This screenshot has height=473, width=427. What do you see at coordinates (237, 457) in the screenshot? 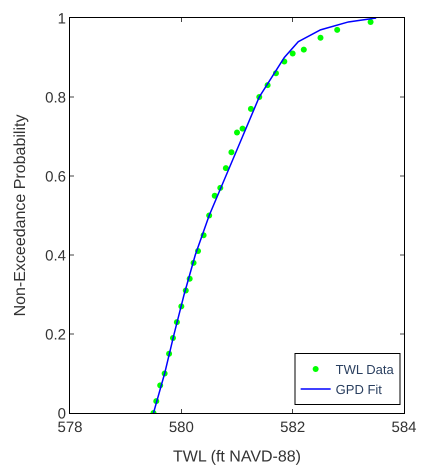
I see `x-axis-title: TWL (ft NAVD-88)` at bounding box center [237, 457].